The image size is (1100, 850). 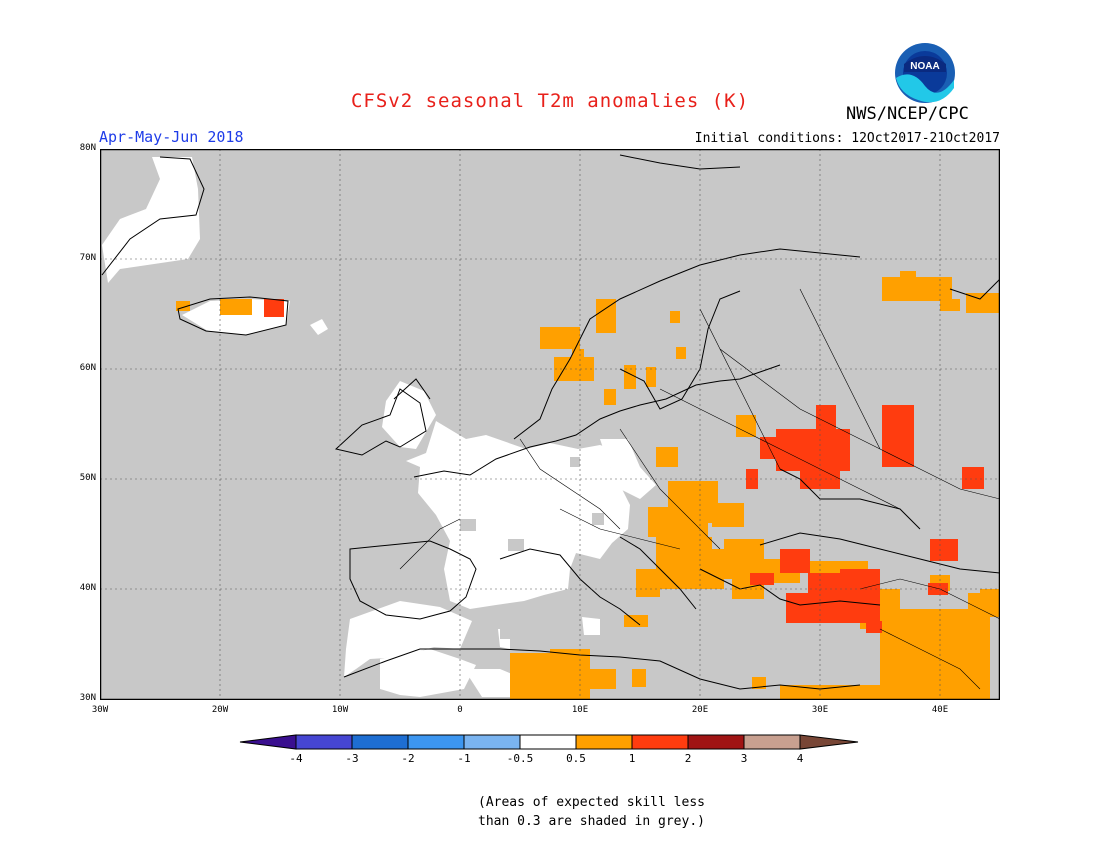 I want to click on skill-footnote-line1: (Areas of expected skill less, so click(x=591, y=802).